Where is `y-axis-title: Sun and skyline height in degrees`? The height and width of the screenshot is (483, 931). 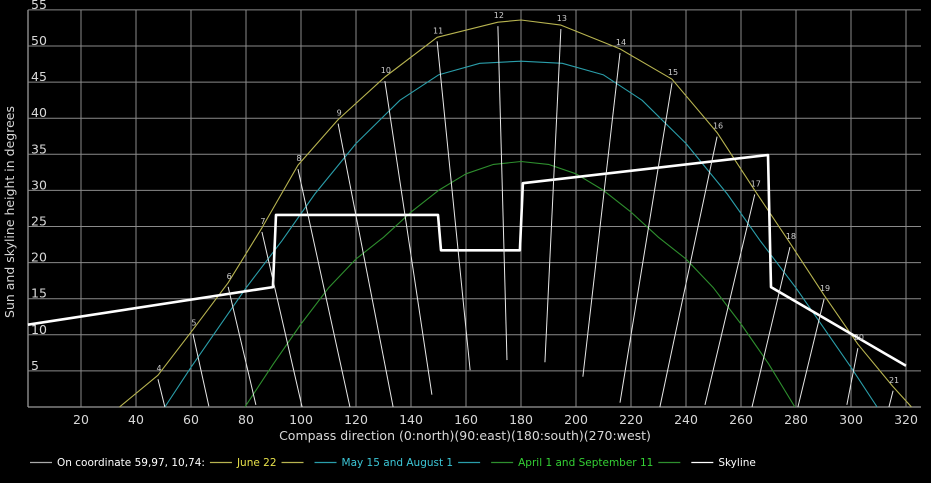
y-axis-title: Sun and skyline height in degrees is located at coordinates (9, 212).